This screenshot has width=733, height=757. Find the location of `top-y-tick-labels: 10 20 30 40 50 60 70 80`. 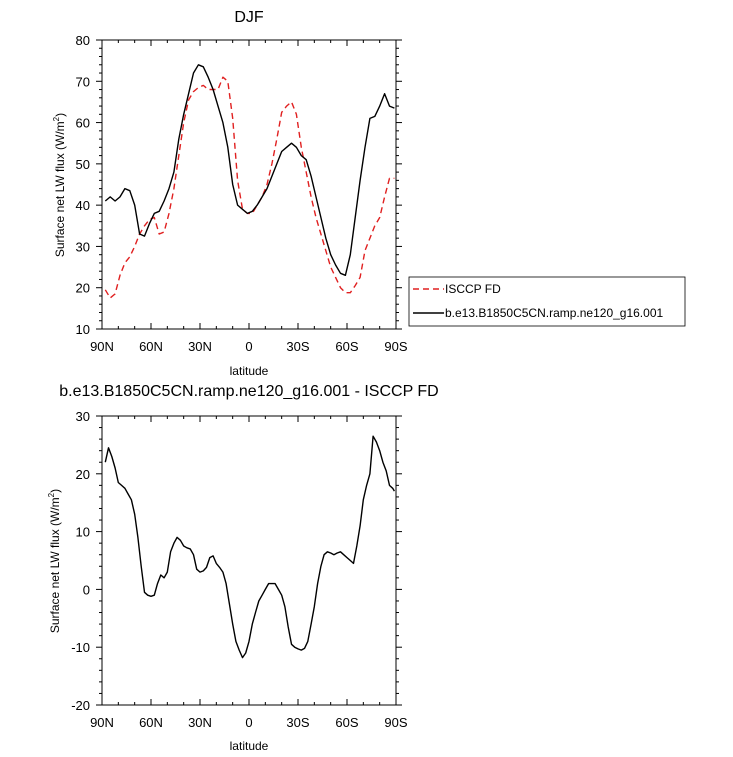

top-y-tick-labels: 10 20 30 40 50 60 70 80 is located at coordinates (83, 185).